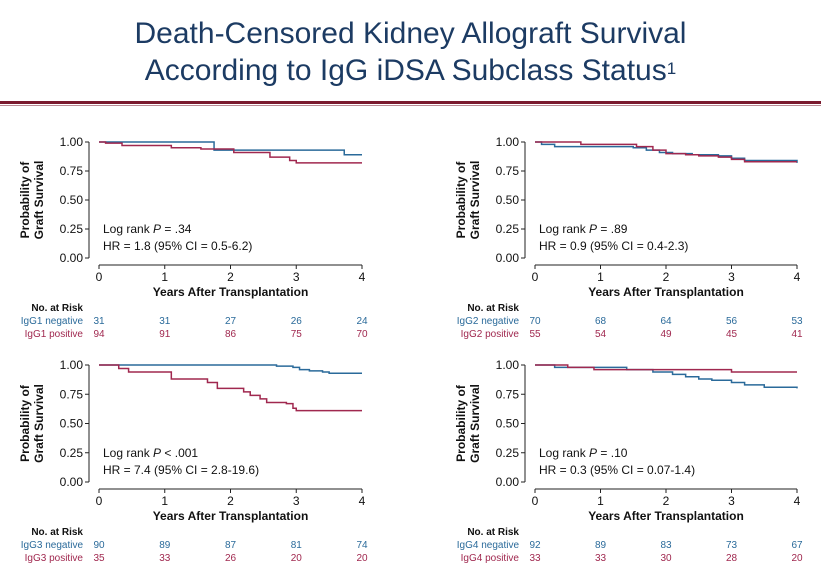  I want to click on chart-igg3-risk-row-label: IgG3 negative, so click(52, 545).